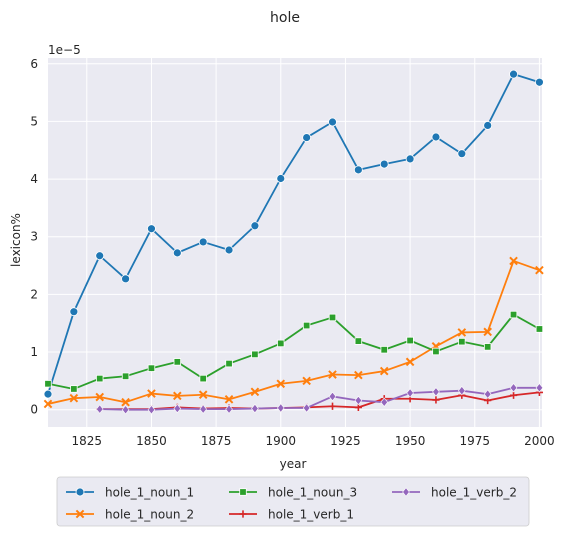 The width and height of the screenshot is (563, 537). Describe the element at coordinates (345, 441) in the screenshot. I see `x-tick-label: 1925` at that location.